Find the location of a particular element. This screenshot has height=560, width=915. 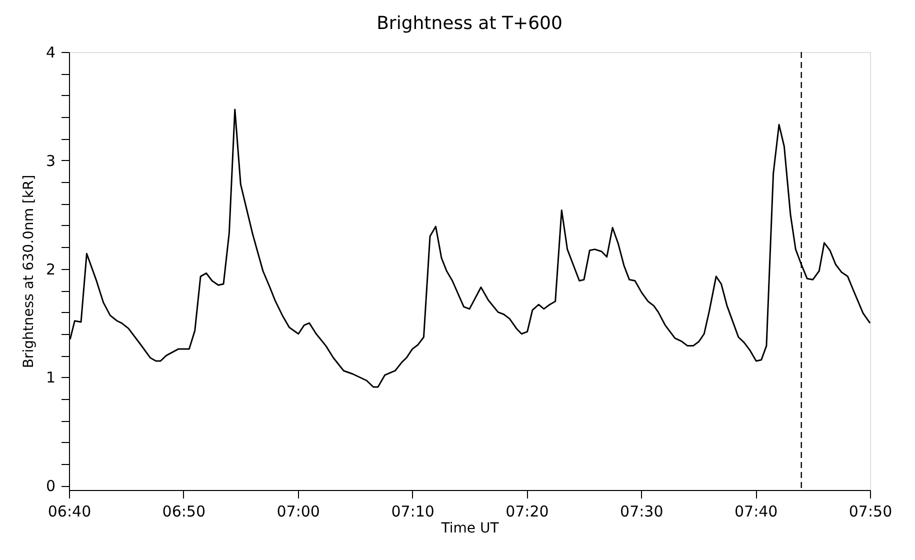

x-tick-label: 06:50 is located at coordinates (184, 511).